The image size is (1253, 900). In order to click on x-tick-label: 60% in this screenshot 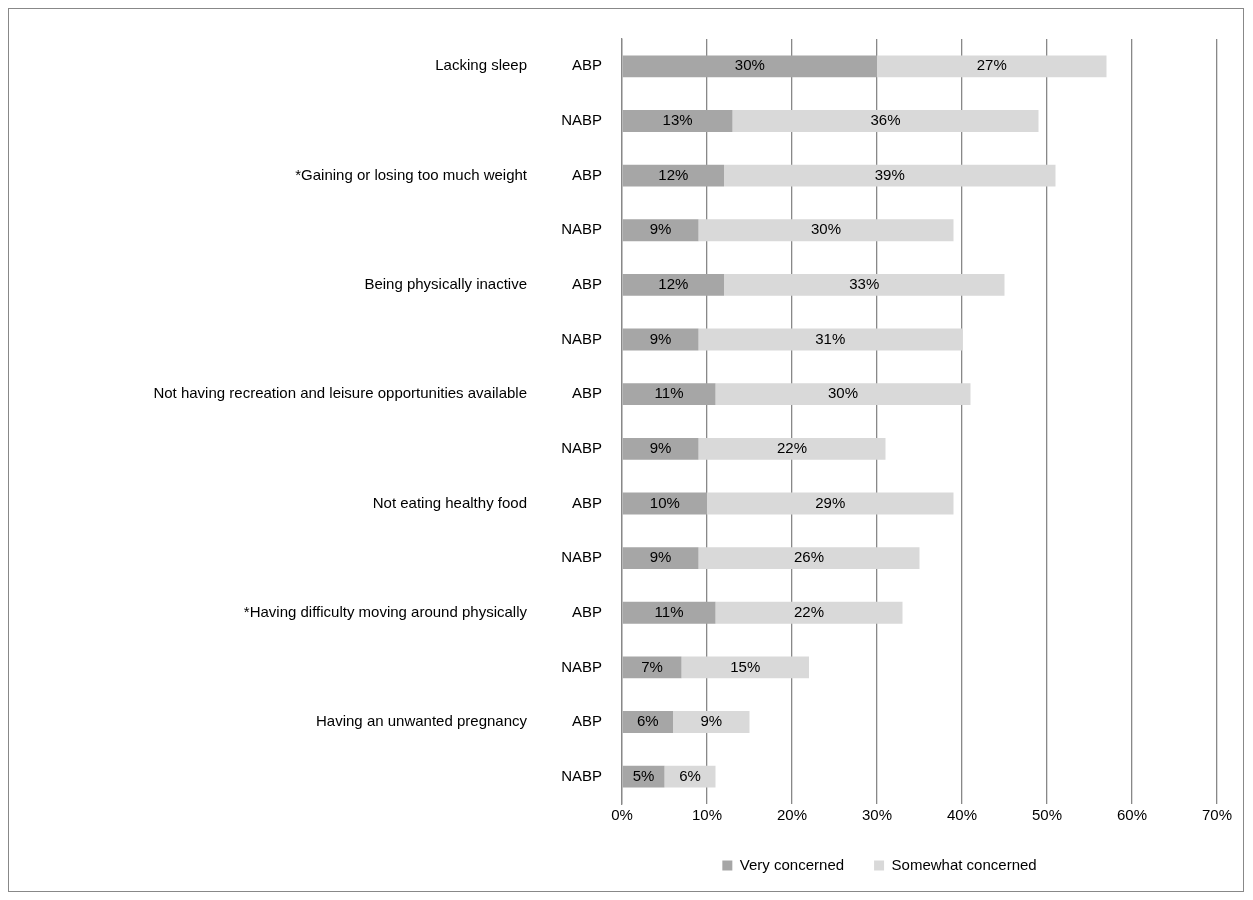, I will do `click(1132, 815)`.